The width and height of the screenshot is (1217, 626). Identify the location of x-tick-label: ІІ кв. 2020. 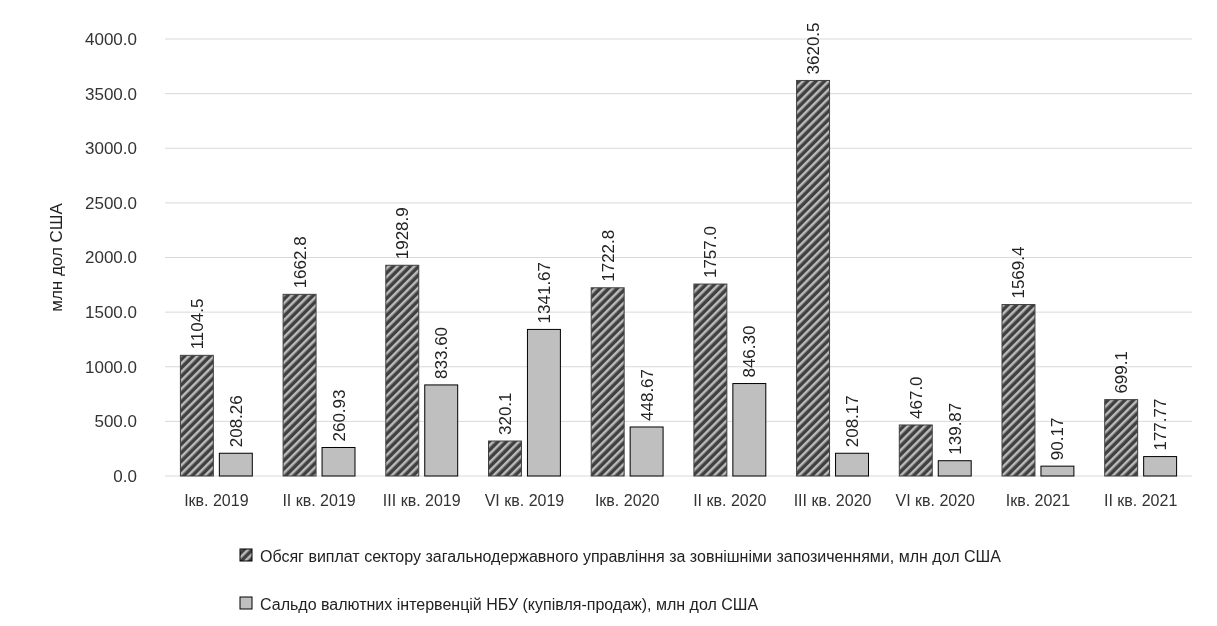
(730, 500).